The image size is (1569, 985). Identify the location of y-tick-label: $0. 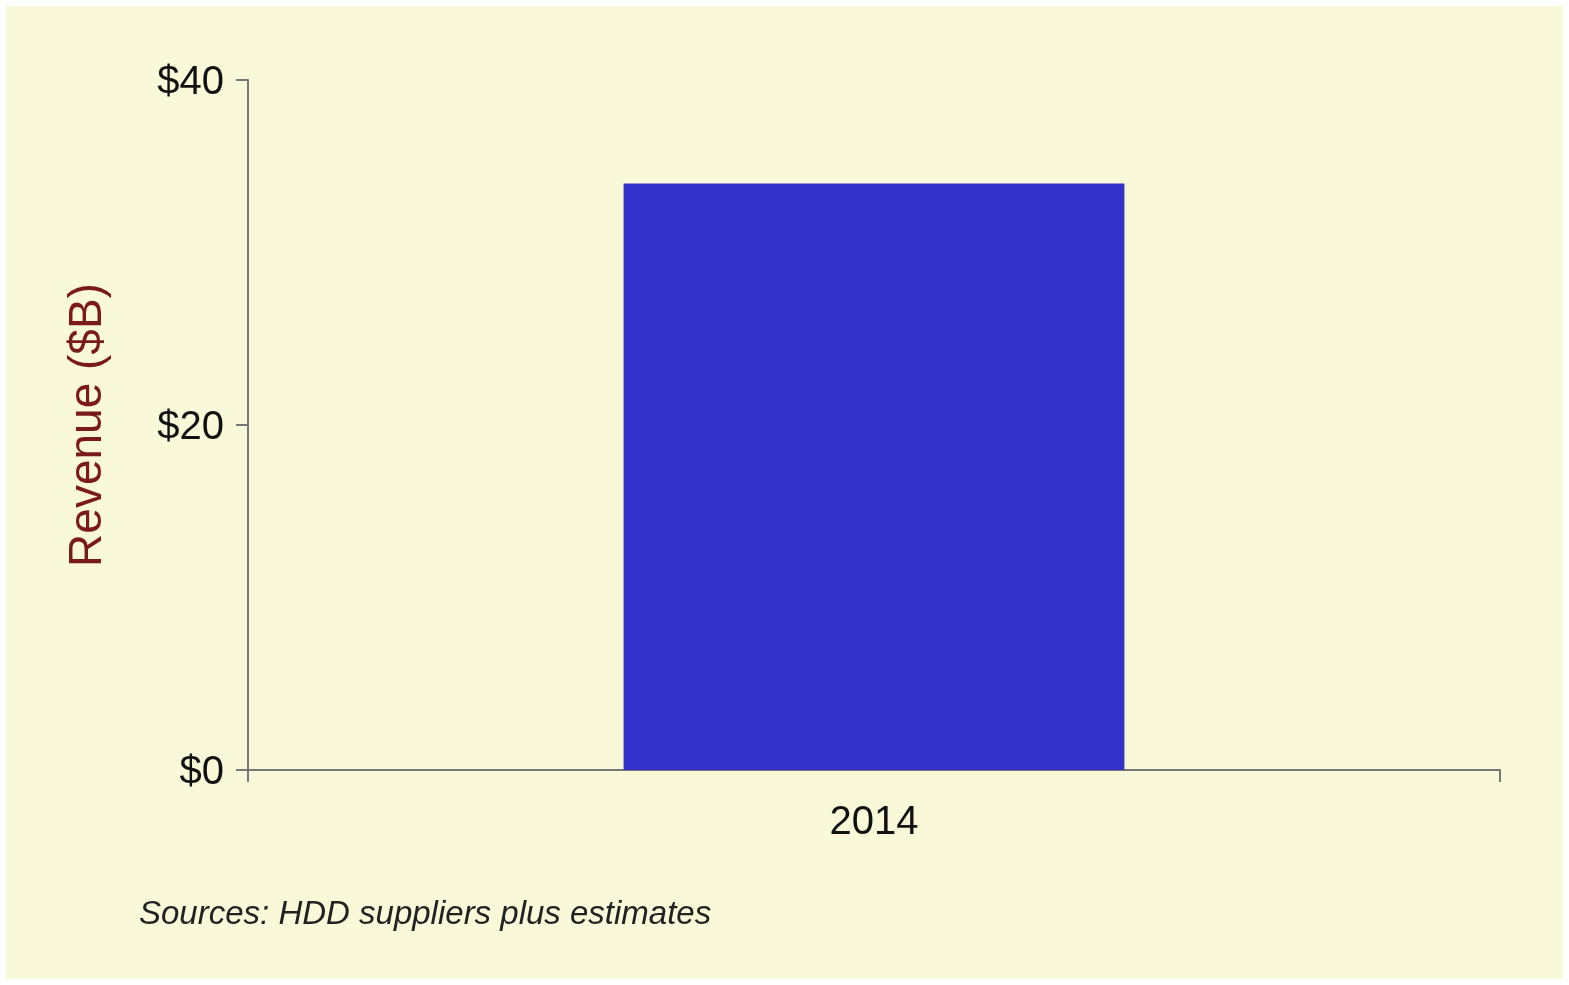
(201, 770).